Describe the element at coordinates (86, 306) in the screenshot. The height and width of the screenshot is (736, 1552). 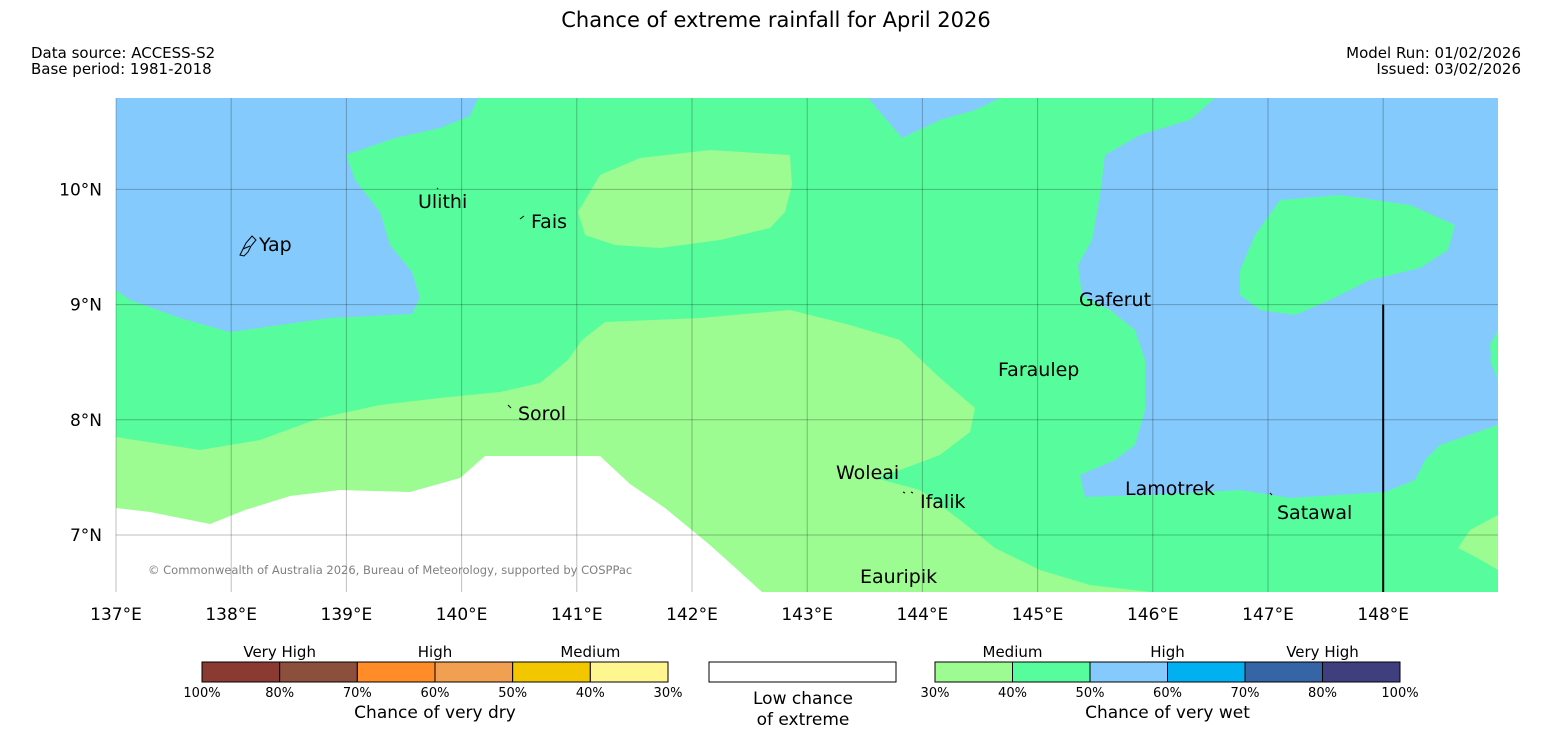
I see `lat-tick-label: 9°N` at that location.